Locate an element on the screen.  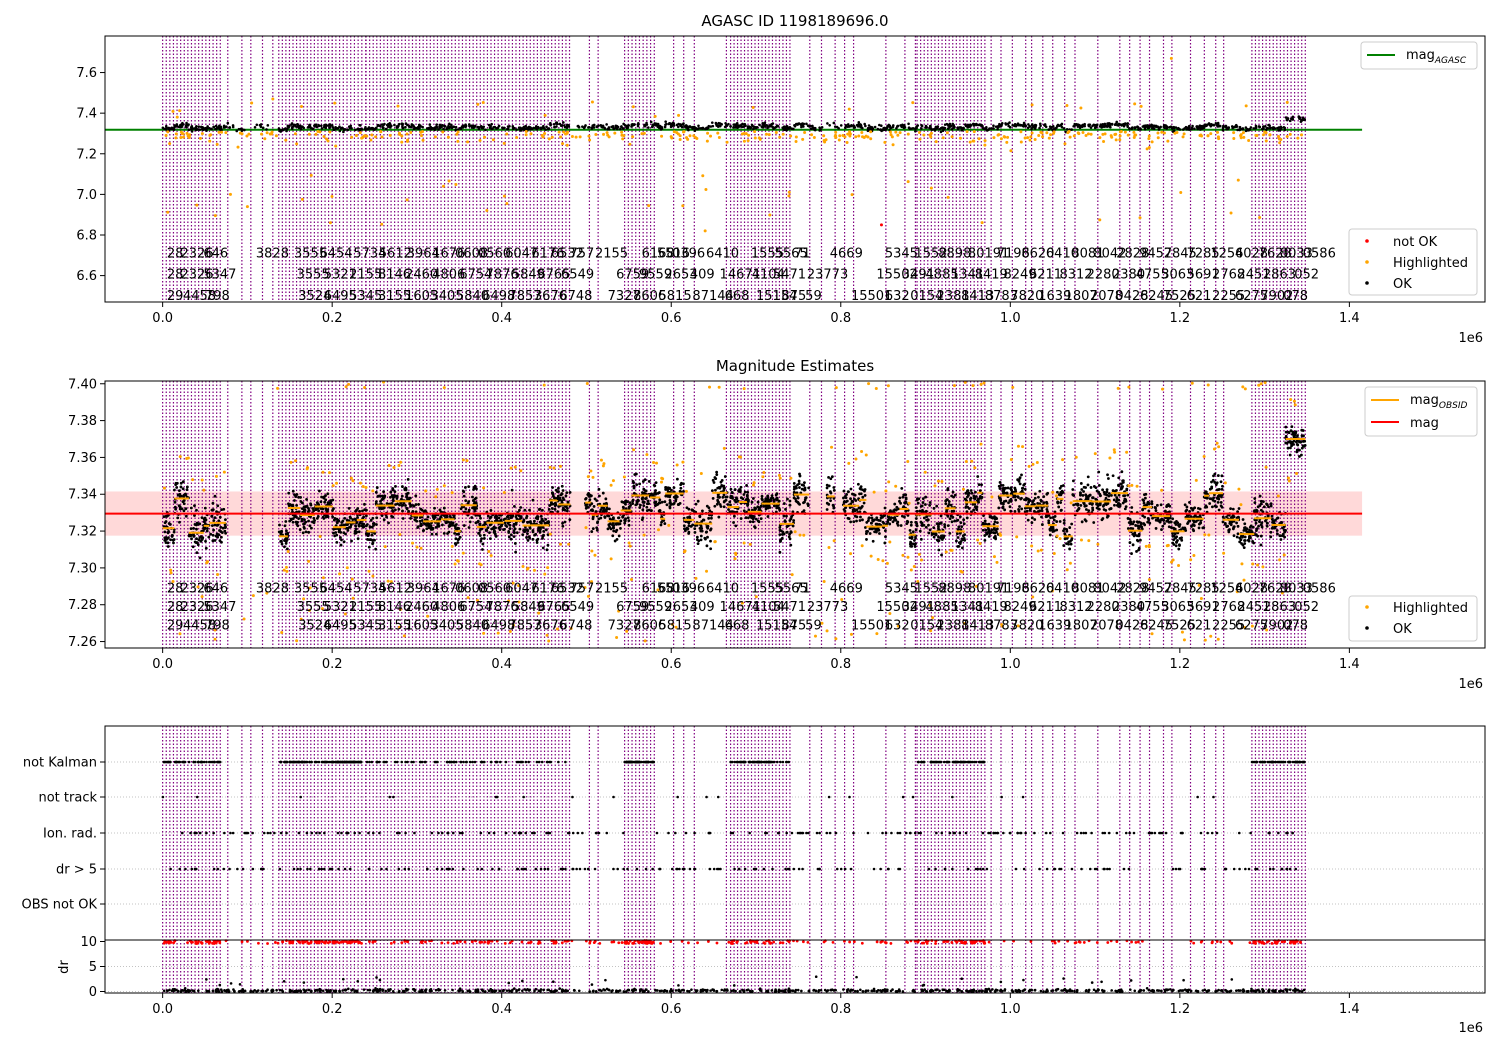
agasc-obsid-label: 6410 is located at coordinates (722, 253).